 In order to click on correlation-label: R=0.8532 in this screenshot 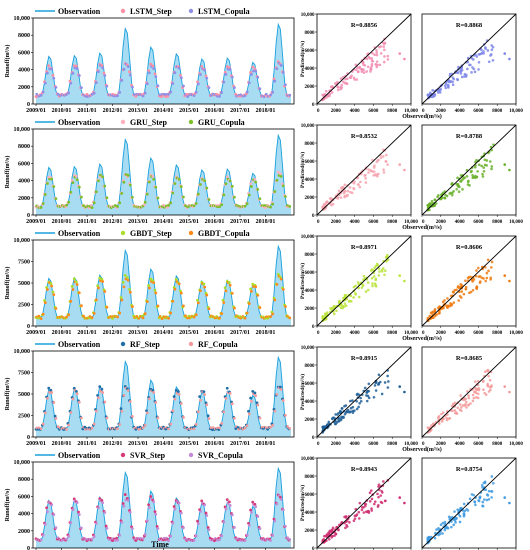, I will do `click(364, 136)`.